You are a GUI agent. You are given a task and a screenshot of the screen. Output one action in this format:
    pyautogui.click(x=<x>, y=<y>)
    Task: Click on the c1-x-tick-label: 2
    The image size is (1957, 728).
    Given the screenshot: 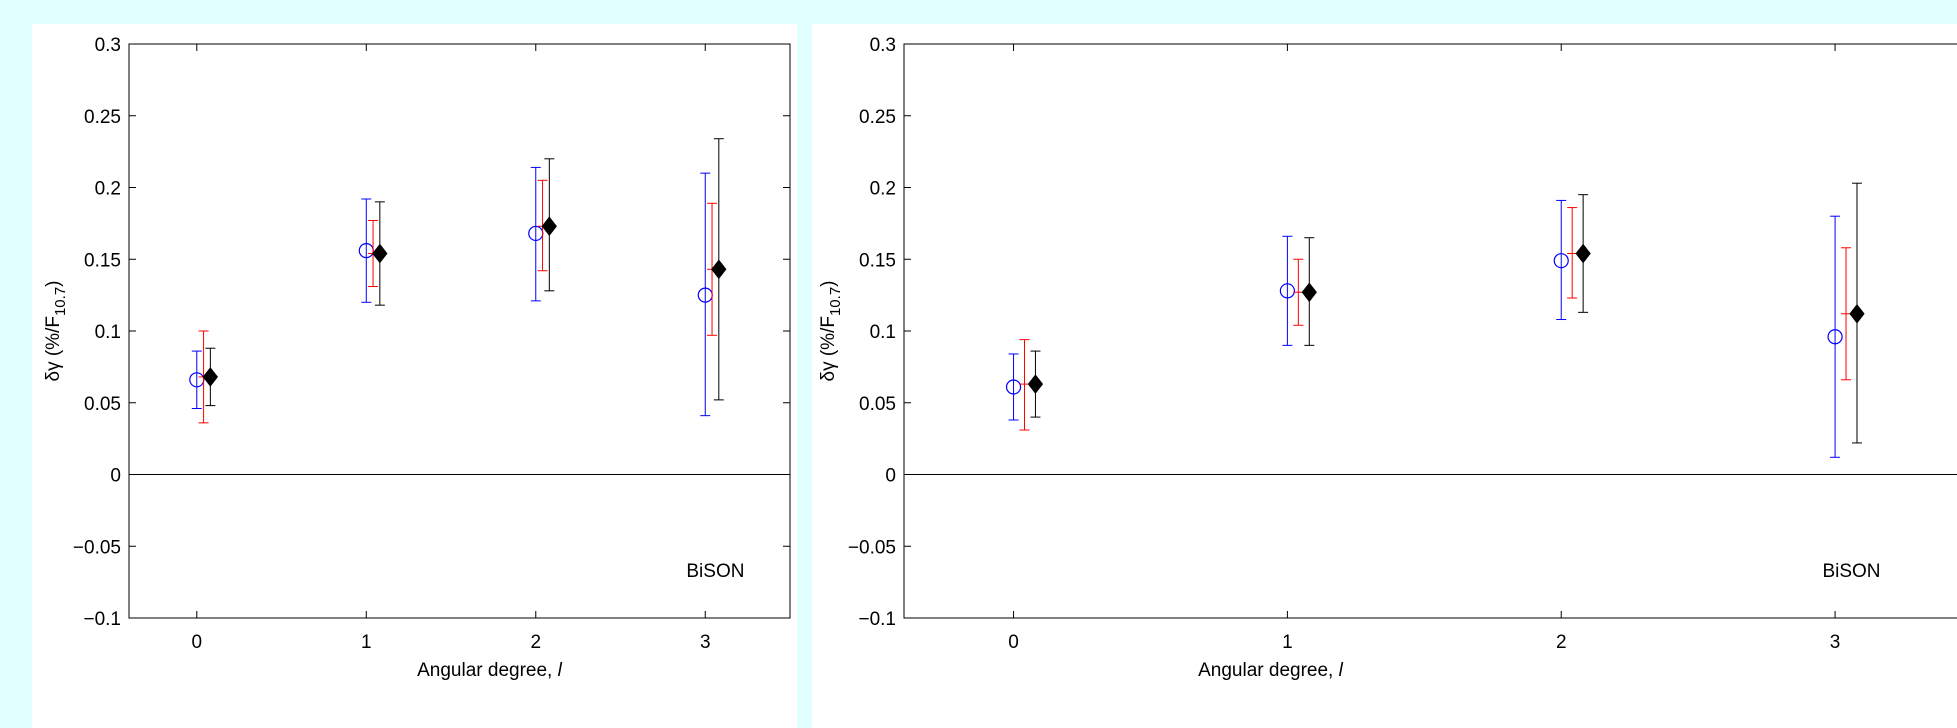 What is the action you would take?
    pyautogui.click(x=1561, y=642)
    